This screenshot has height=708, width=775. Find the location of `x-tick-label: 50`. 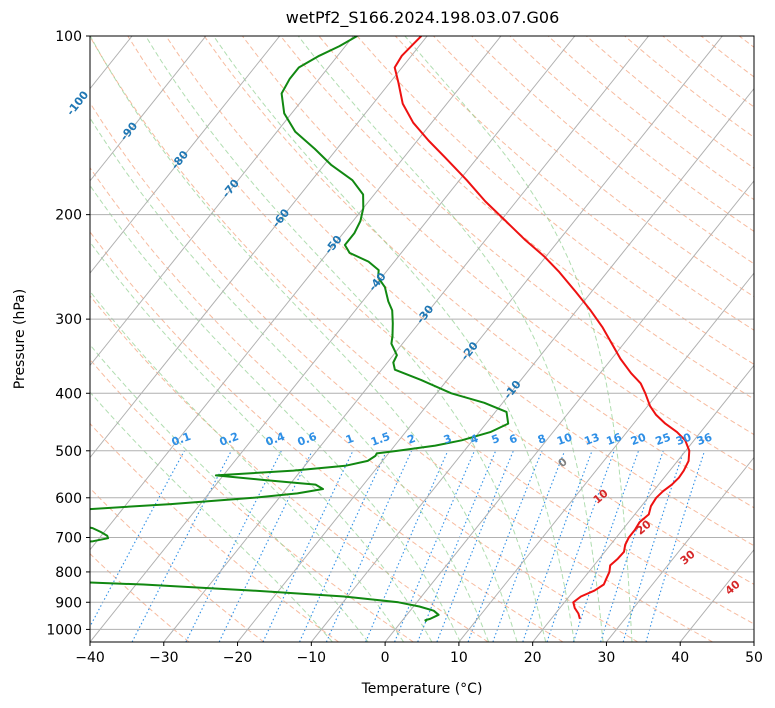

x-tick-label: 50 is located at coordinates (754, 658).